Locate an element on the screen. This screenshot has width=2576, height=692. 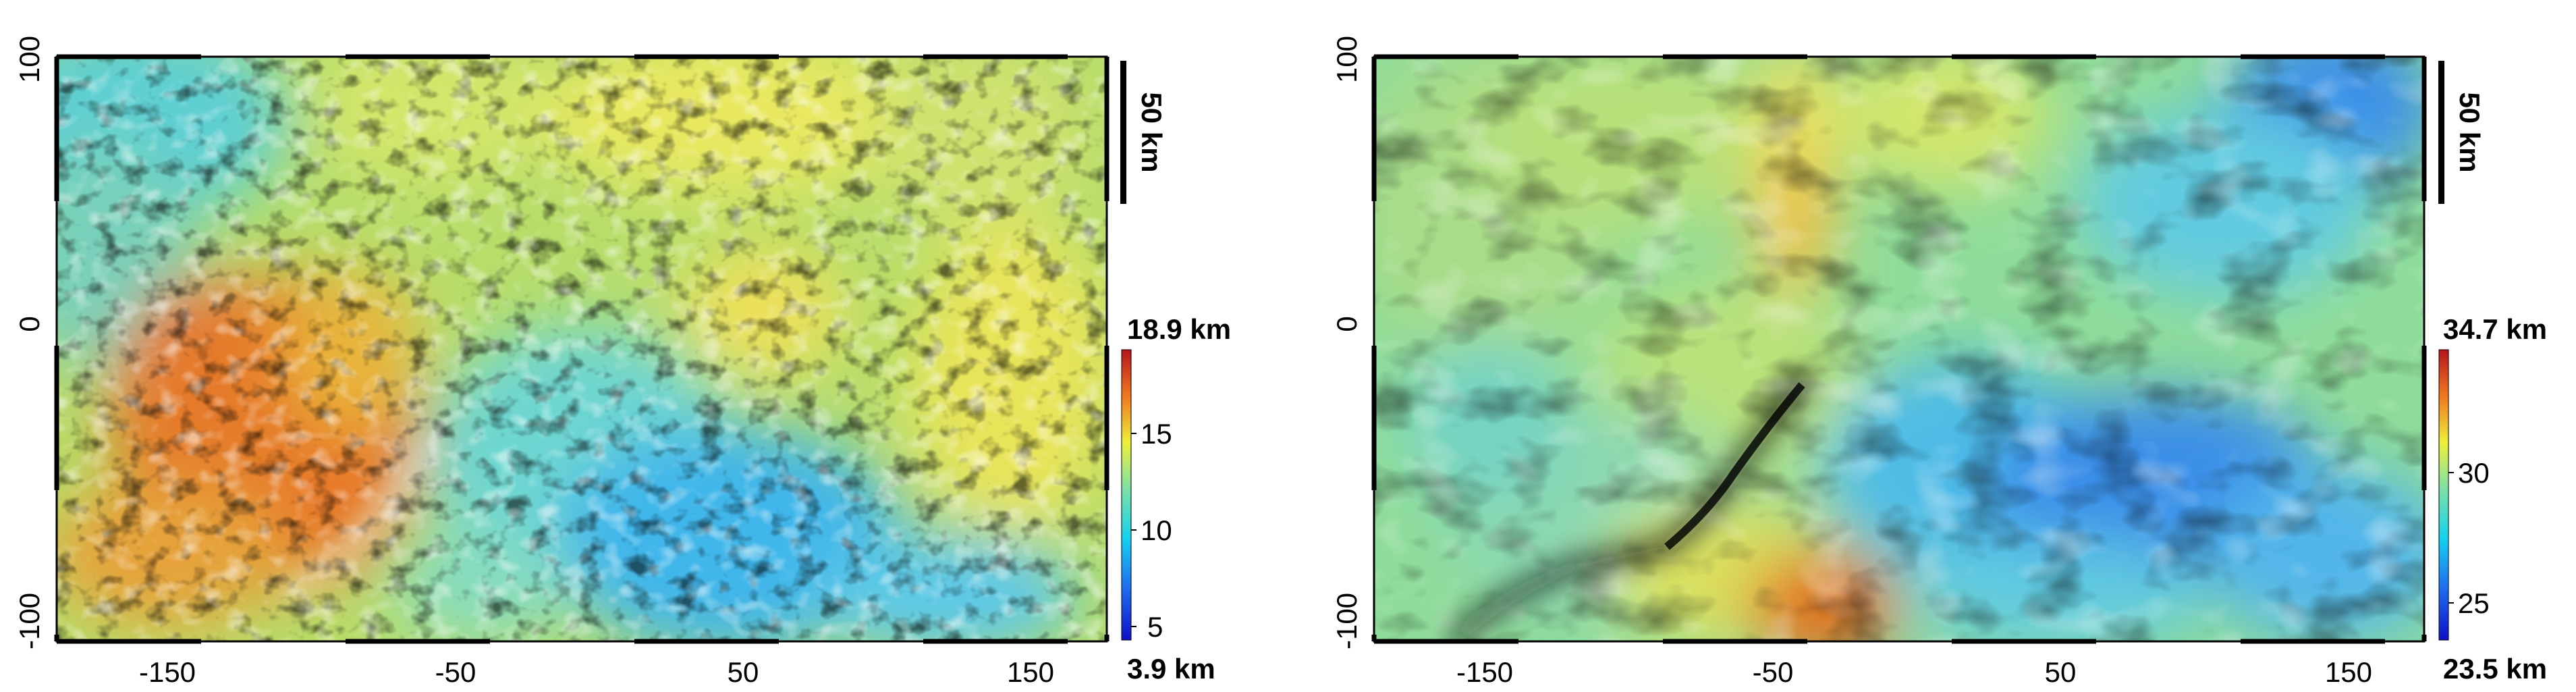
colorbar-right: 34.7 km 30 25 23.5 km is located at coordinates (2492, 499).